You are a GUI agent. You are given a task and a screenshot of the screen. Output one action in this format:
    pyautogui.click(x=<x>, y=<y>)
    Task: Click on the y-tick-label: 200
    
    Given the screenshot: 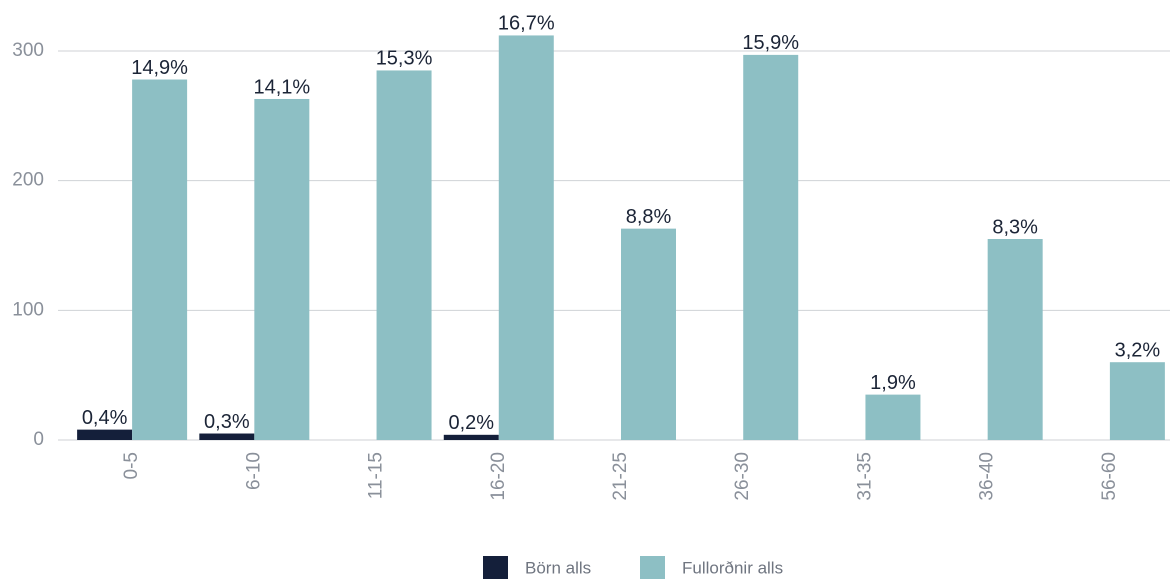 What is the action you would take?
    pyautogui.click(x=28, y=180)
    